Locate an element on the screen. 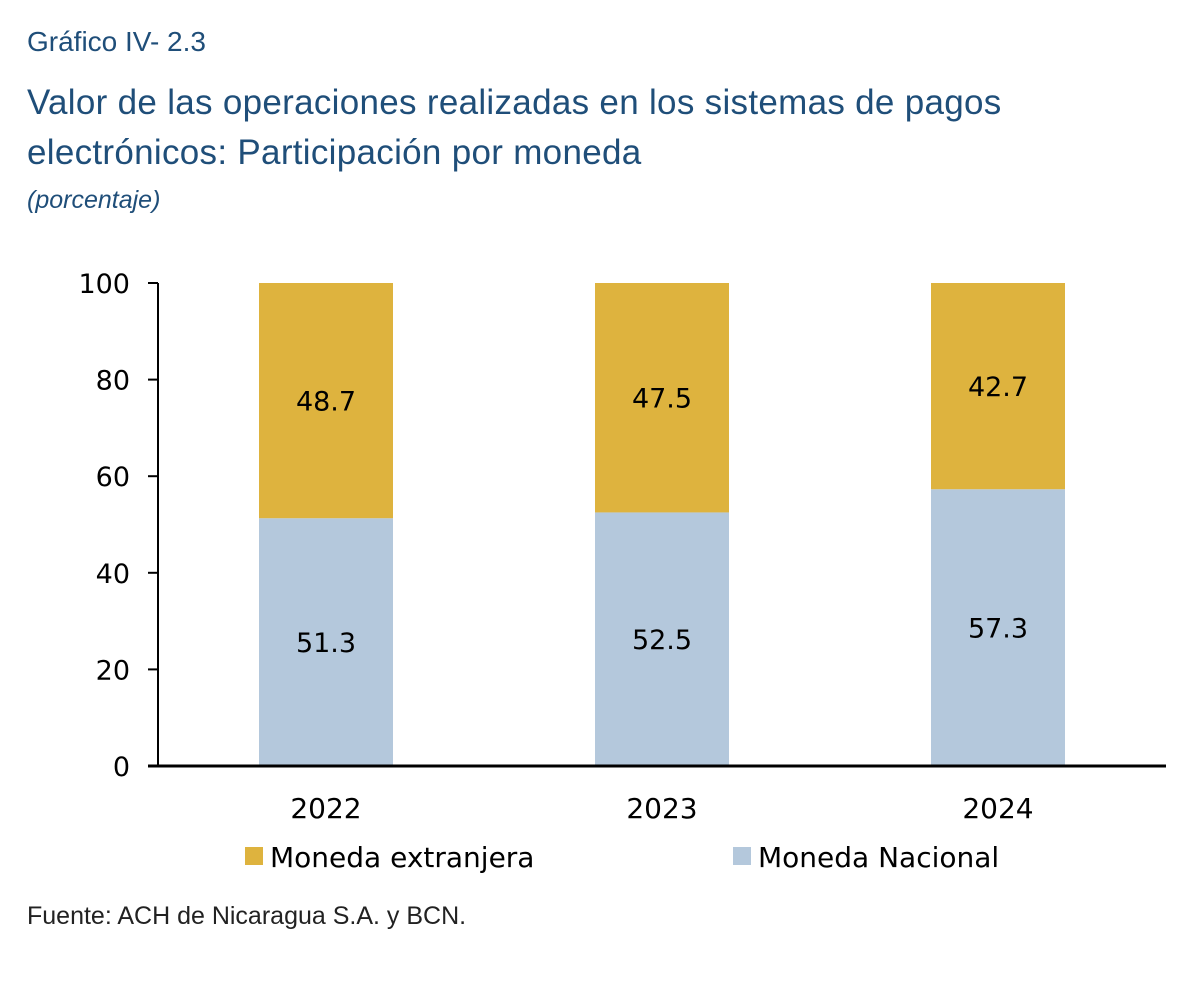  chart-unit: (porcentaje) is located at coordinates (94, 200).